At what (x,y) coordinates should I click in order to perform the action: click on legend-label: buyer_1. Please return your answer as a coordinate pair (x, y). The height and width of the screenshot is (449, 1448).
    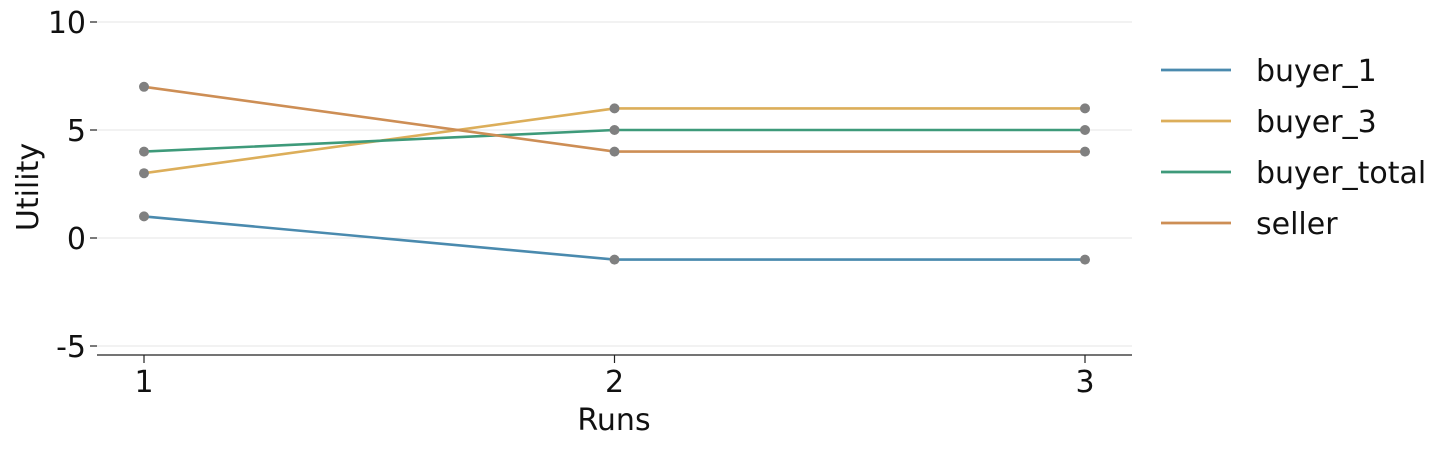
    Looking at the image, I should click on (1316, 71).